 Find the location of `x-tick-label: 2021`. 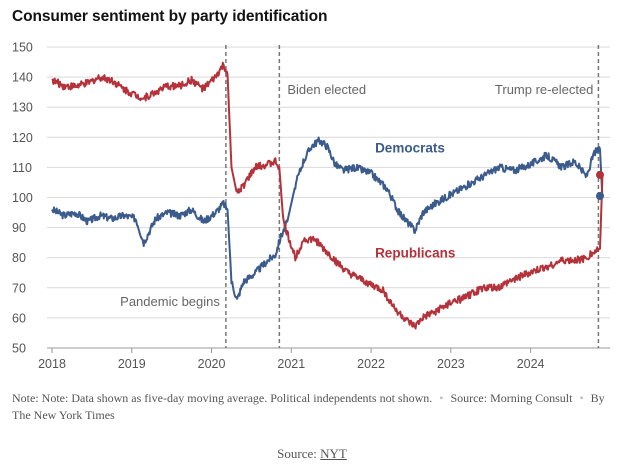

x-tick-label: 2021 is located at coordinates (291, 364).